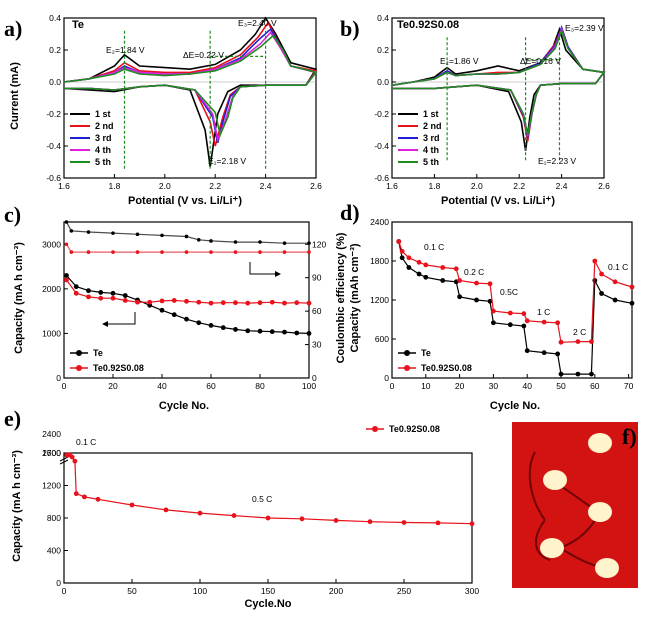 Image resolution: width=650 pixels, height=617 pixels. I want to click on x-axis-label-d: Cycle No., so click(515, 406).